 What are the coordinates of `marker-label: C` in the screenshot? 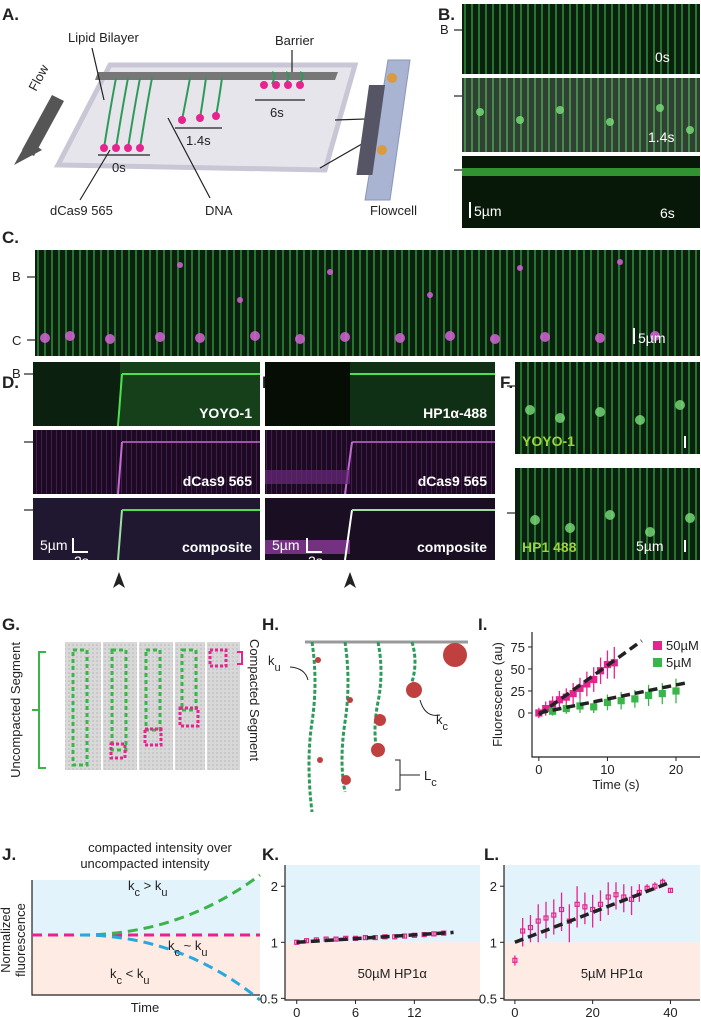 It's located at (16, 340).